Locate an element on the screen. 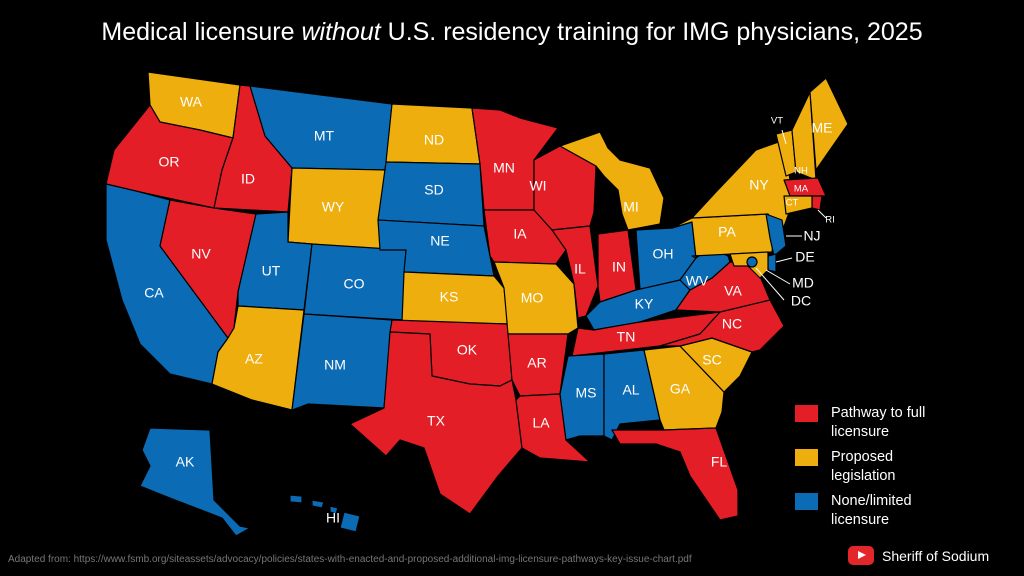 The width and height of the screenshot is (1024, 576). state-dc is located at coordinates (752, 262).